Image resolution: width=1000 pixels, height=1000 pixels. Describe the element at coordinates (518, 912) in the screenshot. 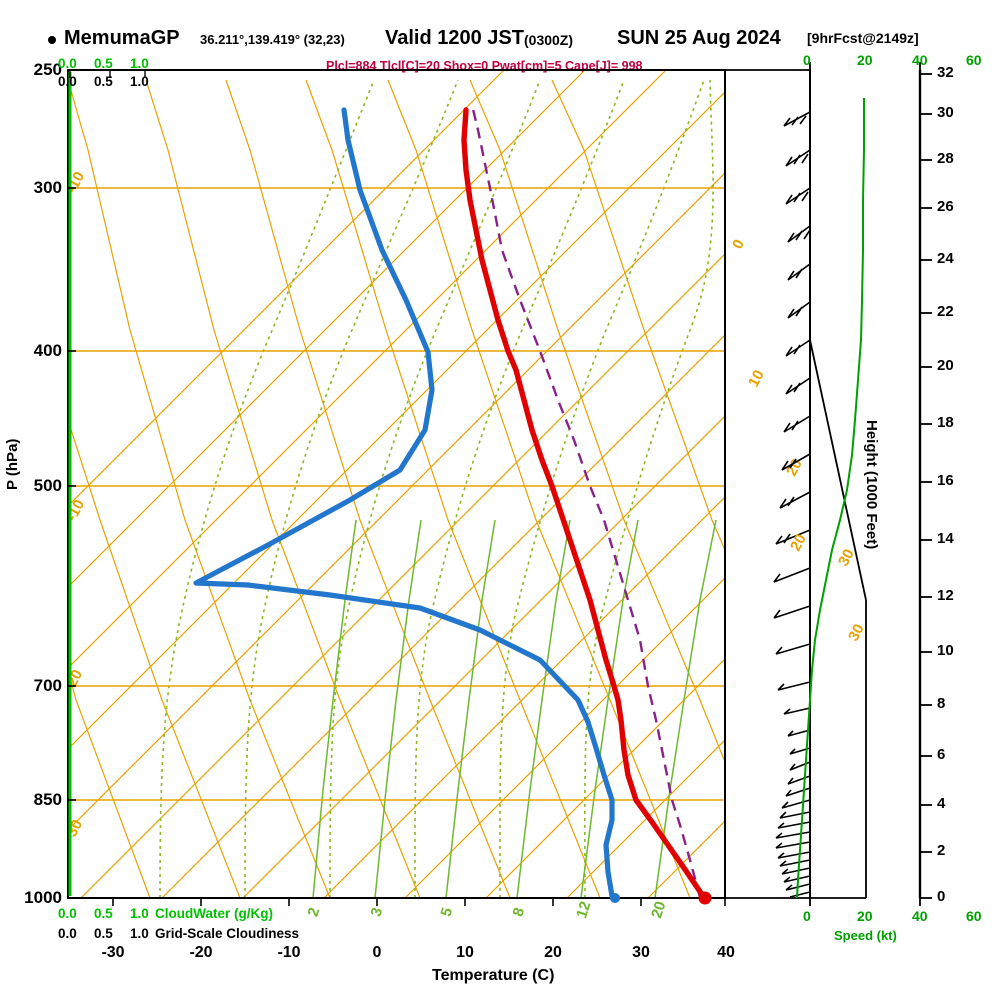

I see `svg-text: 8` at that location.